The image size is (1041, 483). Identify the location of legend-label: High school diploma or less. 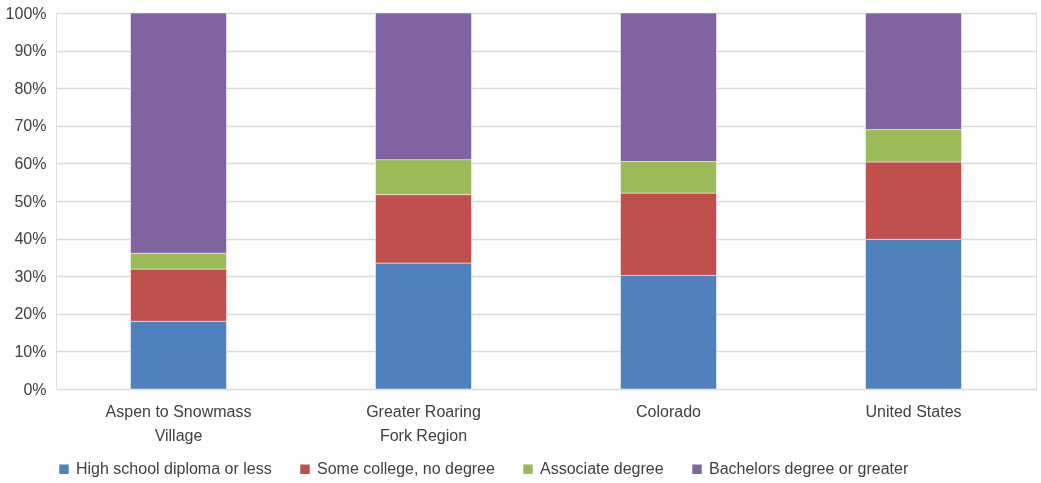
(174, 469).